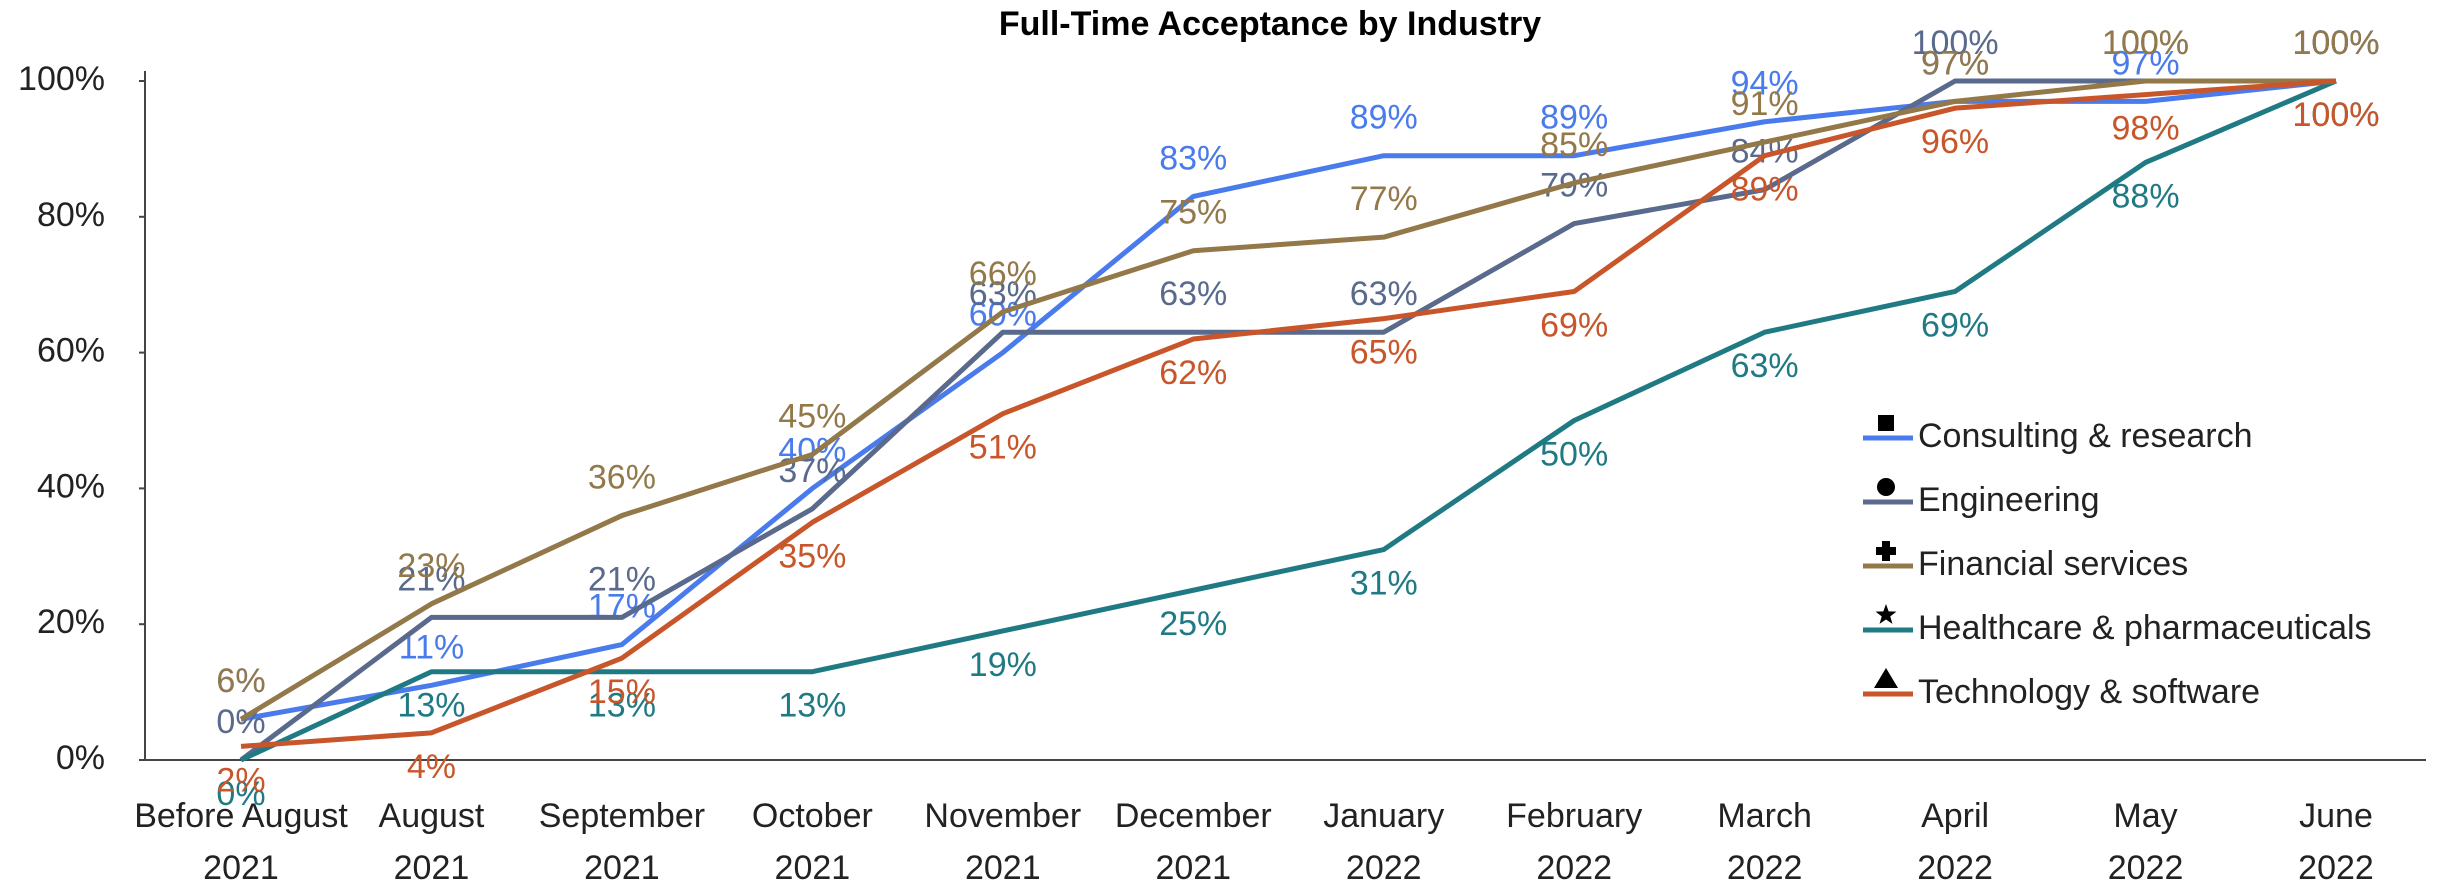 The height and width of the screenshot is (891, 2438). Describe the element at coordinates (61, 79) in the screenshot. I see `y-tick-label: 100%` at that location.